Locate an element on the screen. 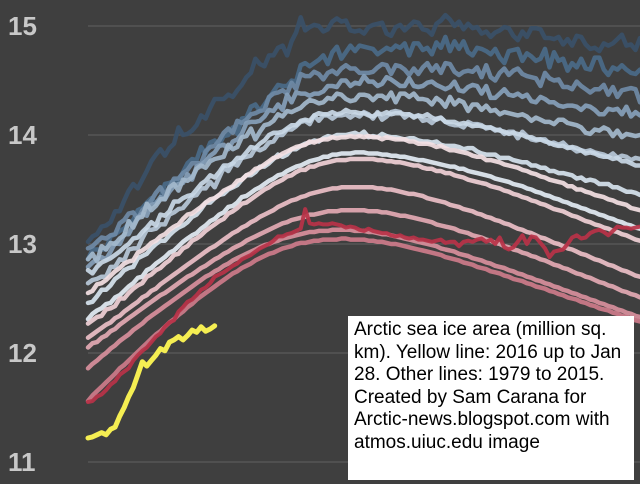  highlight-series is located at coordinates (151, 382).